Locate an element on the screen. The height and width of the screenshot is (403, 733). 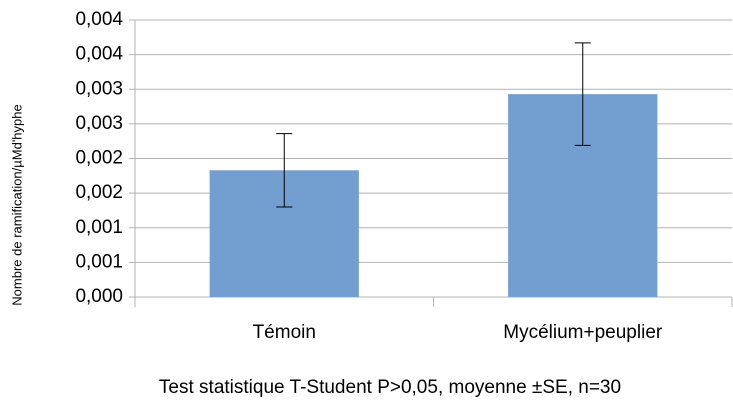
x-tick-label: Témoin is located at coordinates (284, 332).